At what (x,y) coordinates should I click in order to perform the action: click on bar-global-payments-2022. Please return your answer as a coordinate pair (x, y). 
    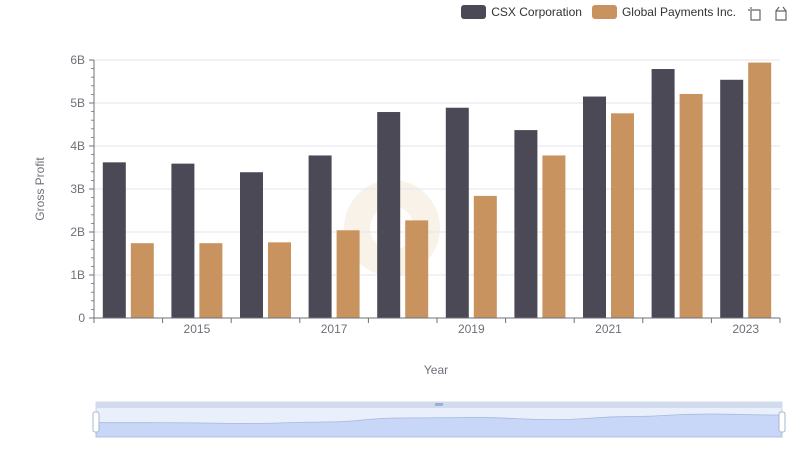
    Looking at the image, I should click on (691, 205).